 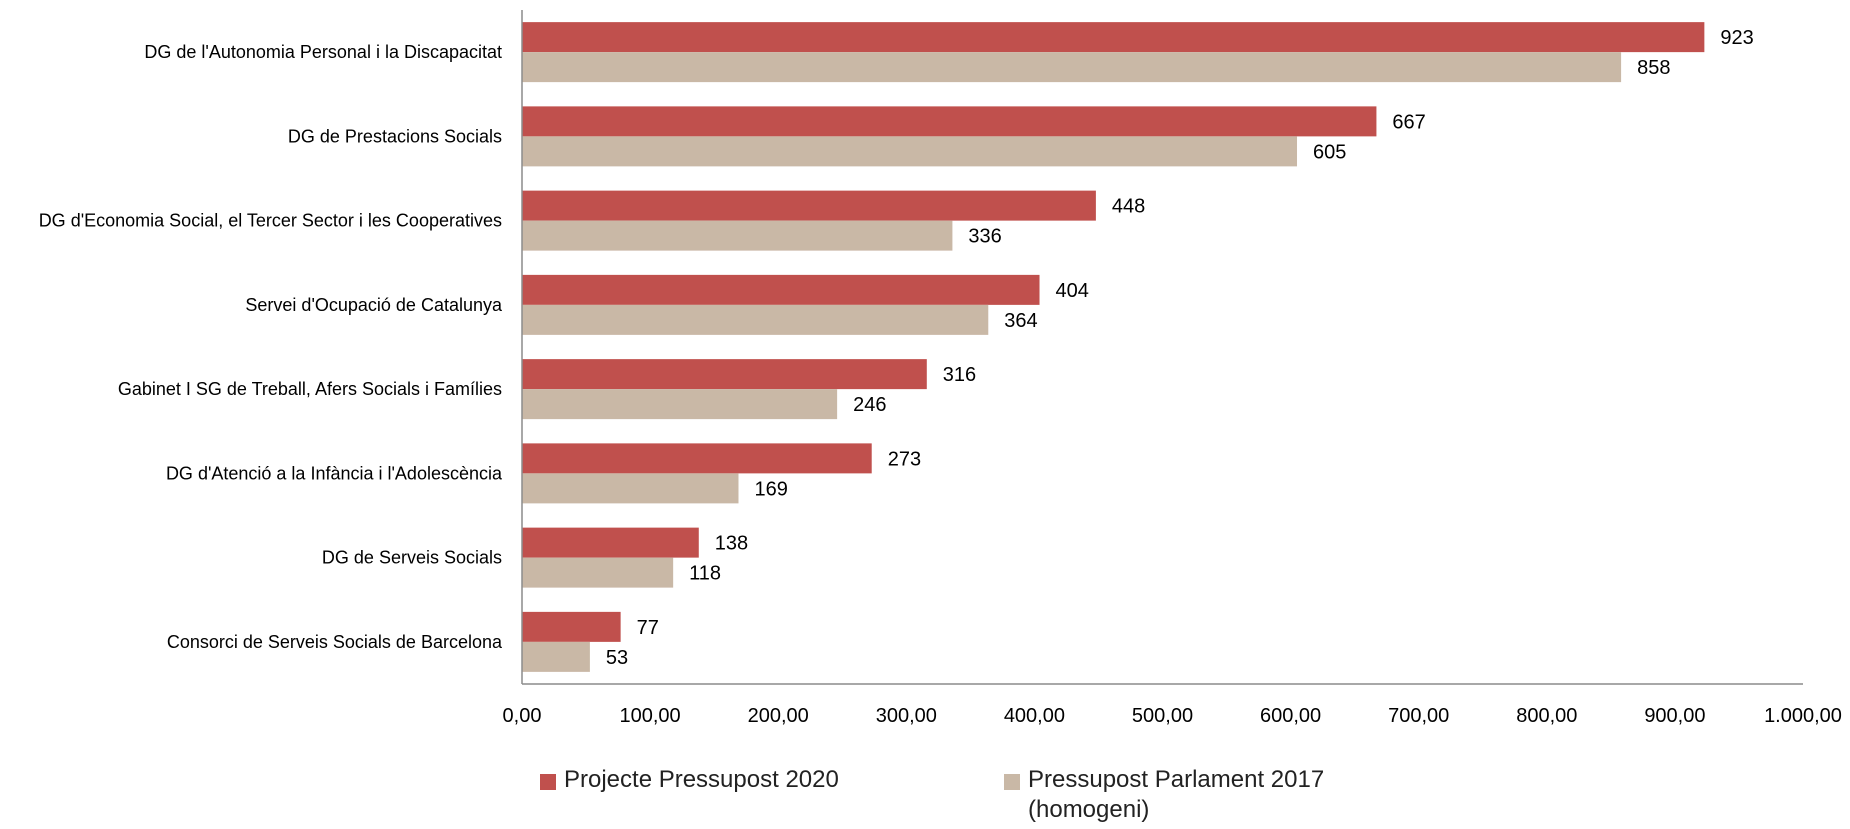 What do you see at coordinates (1418, 716) in the screenshot?
I see `x-tick-label: 700,00` at bounding box center [1418, 716].